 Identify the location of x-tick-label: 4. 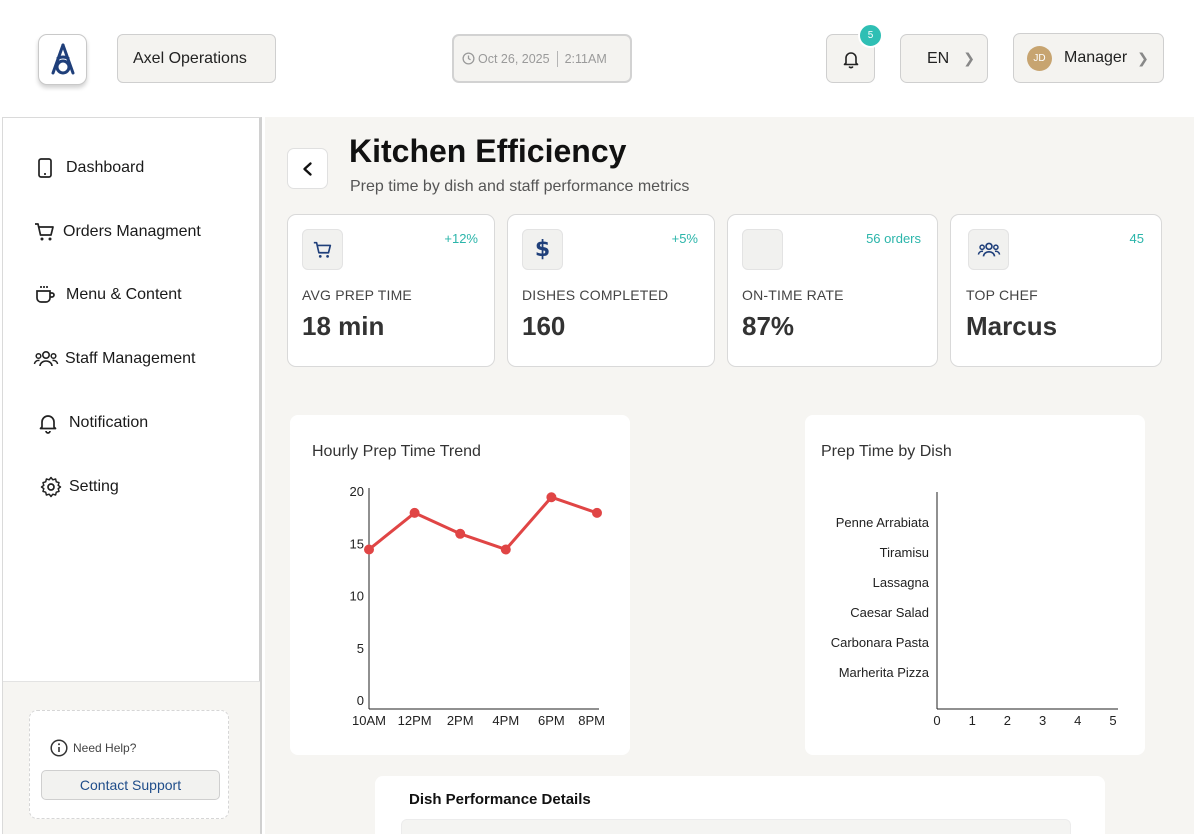
(1077, 720).